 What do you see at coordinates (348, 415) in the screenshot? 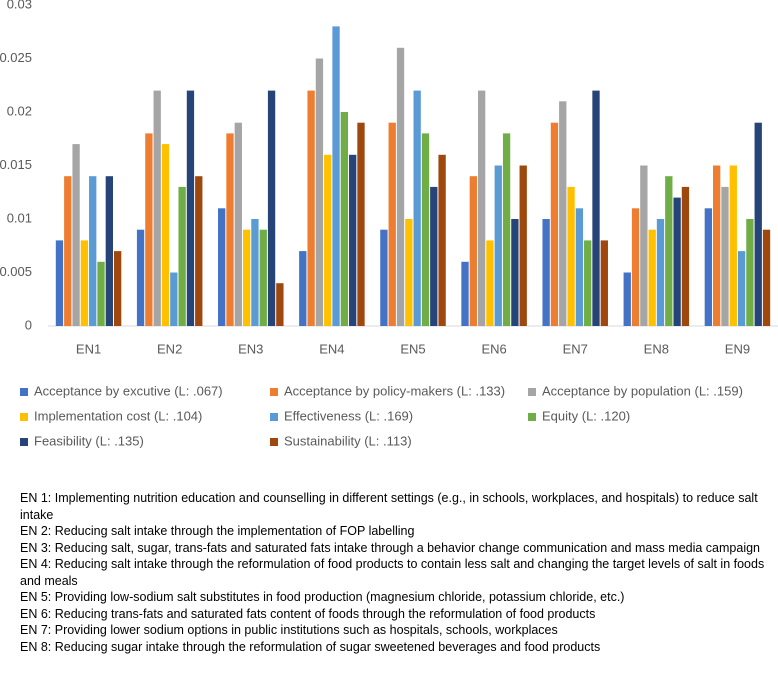
I see `legend-label: Effectiveness (L: .169)` at bounding box center [348, 415].